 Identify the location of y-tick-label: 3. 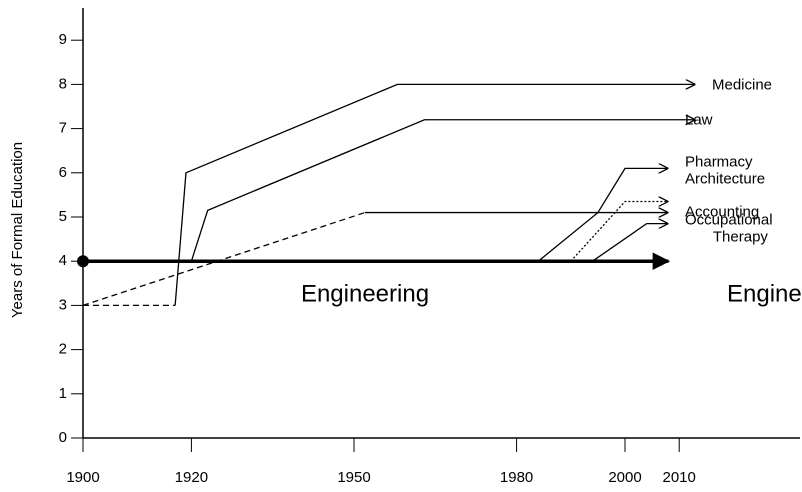
(63, 304).